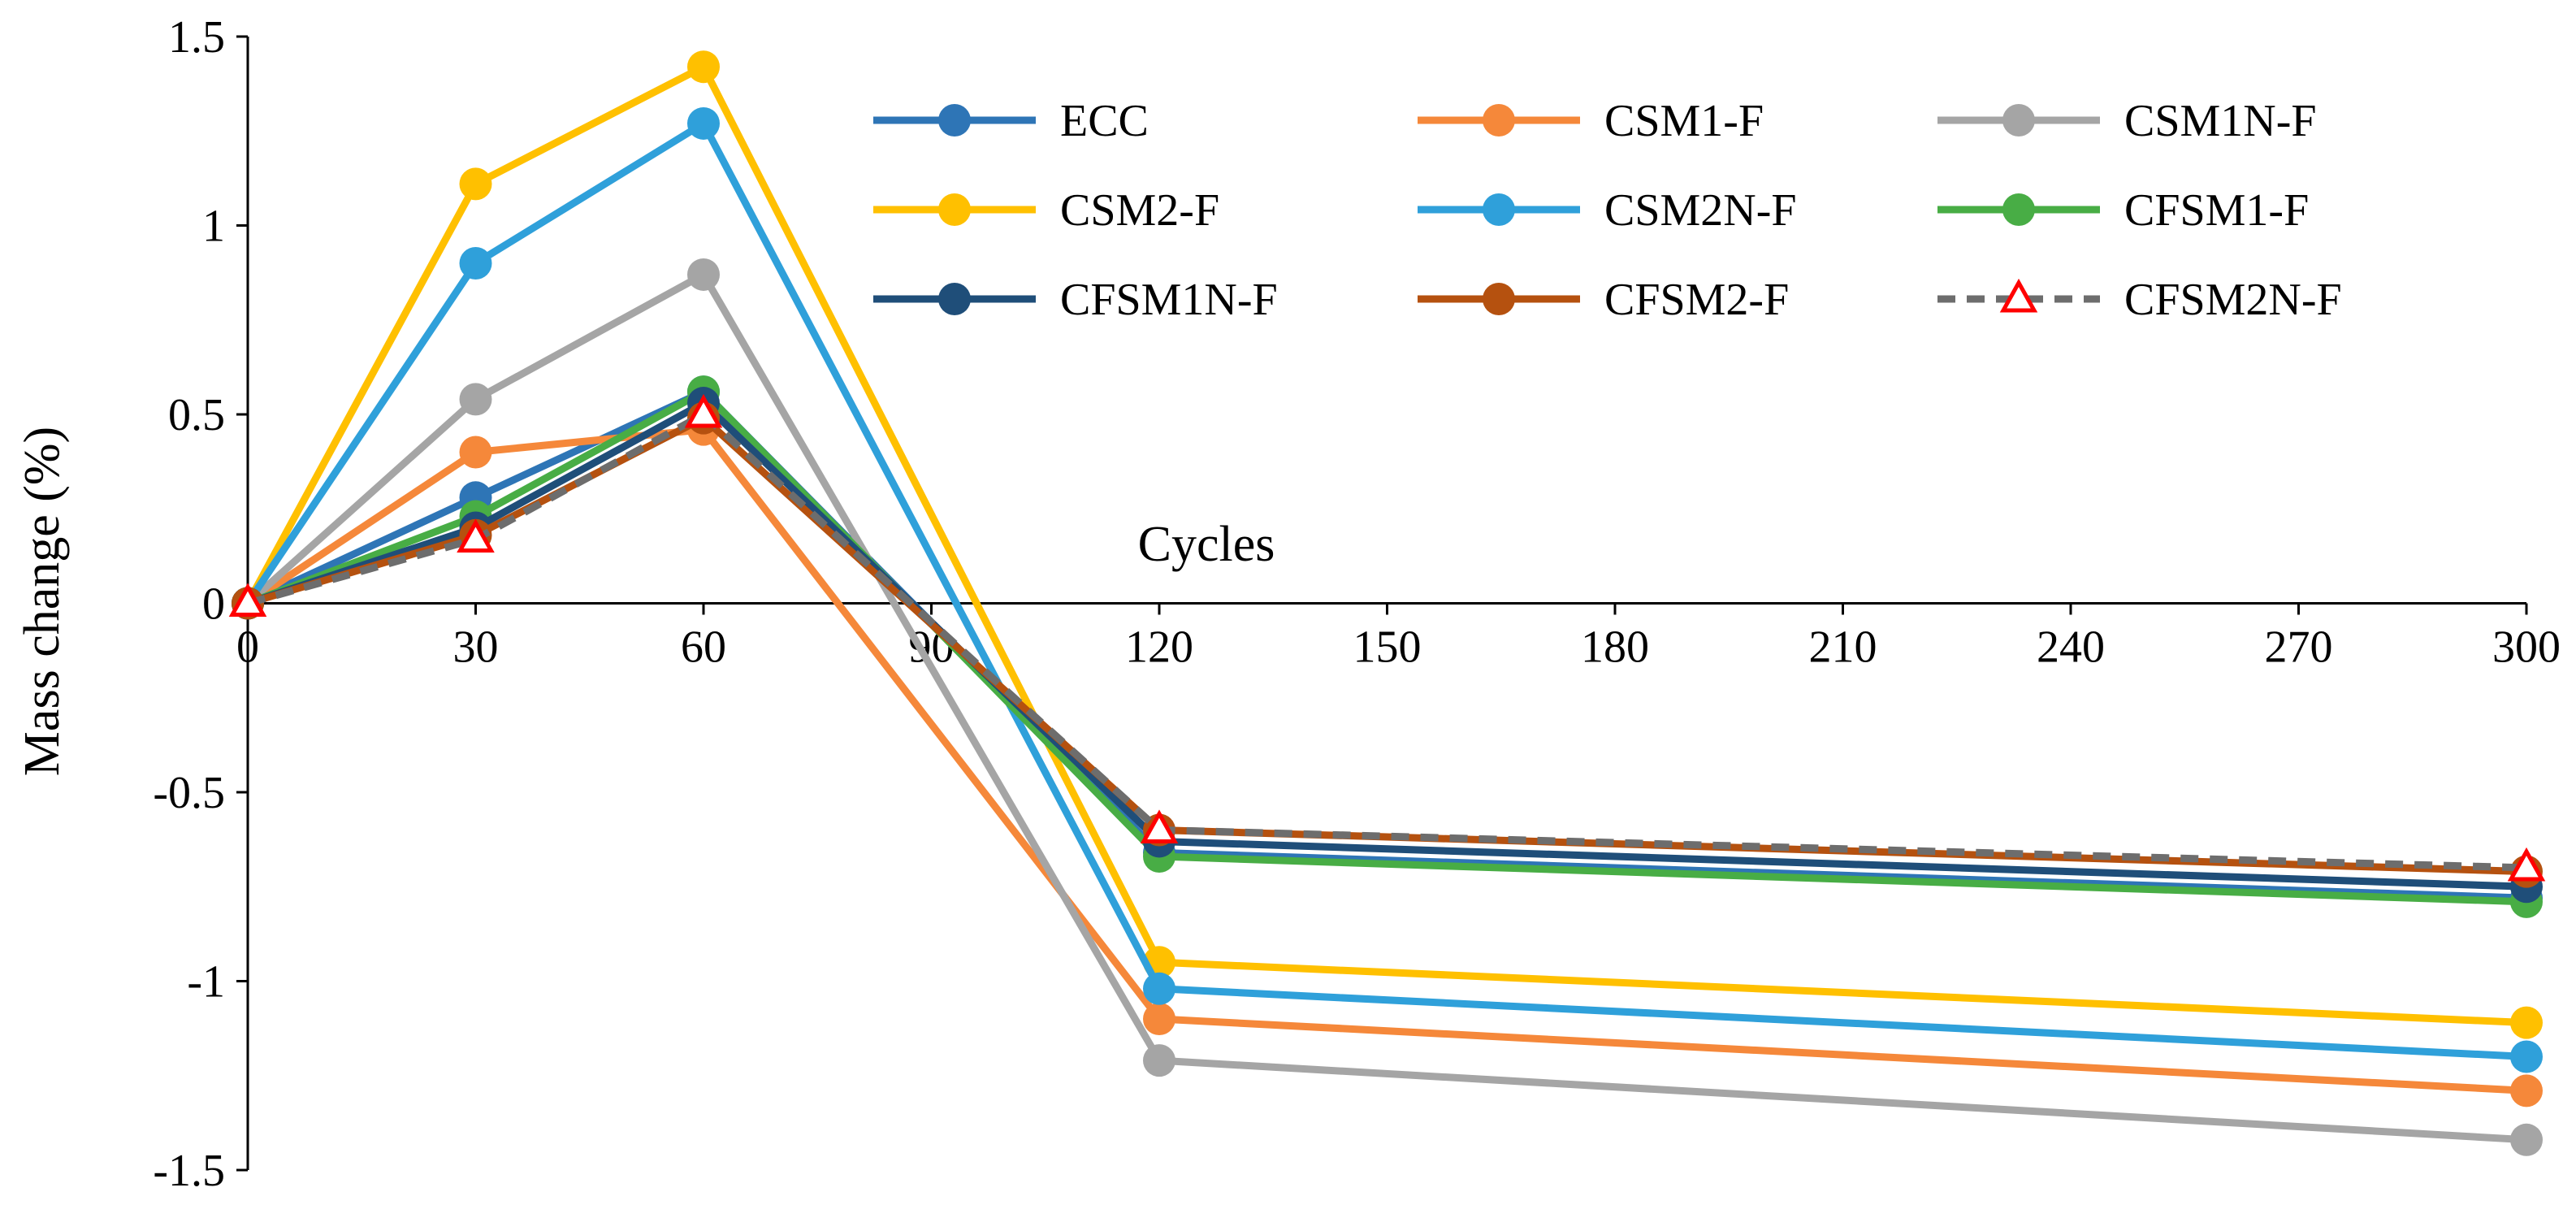  What do you see at coordinates (1387, 648) in the screenshot?
I see `x-tick-label: 150` at bounding box center [1387, 648].